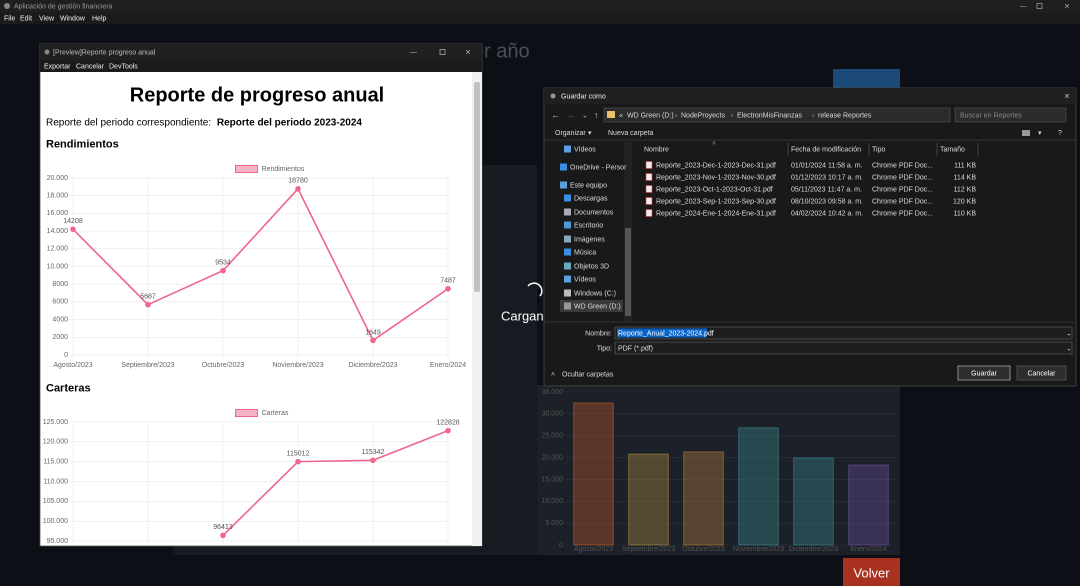 This screenshot has height=586, width=1080. Describe the element at coordinates (591, 198) in the screenshot. I see `nav-item: Descargas` at that location.